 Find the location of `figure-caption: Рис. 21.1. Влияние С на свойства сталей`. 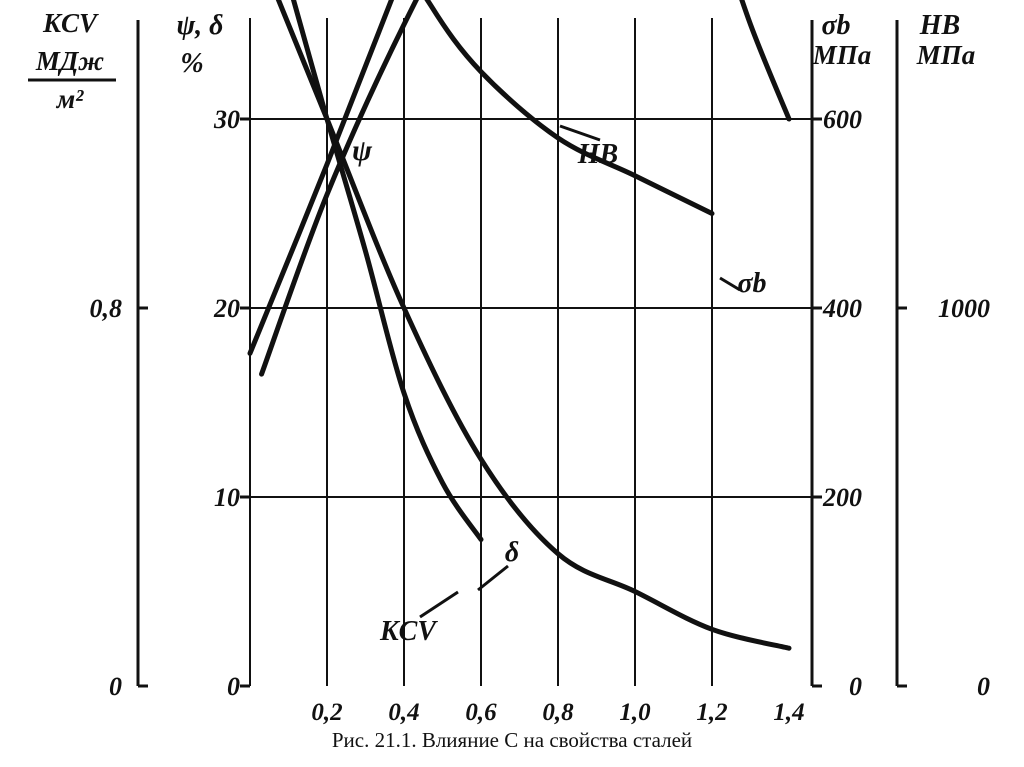

figure-caption: Рис. 21.1. Влияние С на свойства сталей is located at coordinates (512, 740).